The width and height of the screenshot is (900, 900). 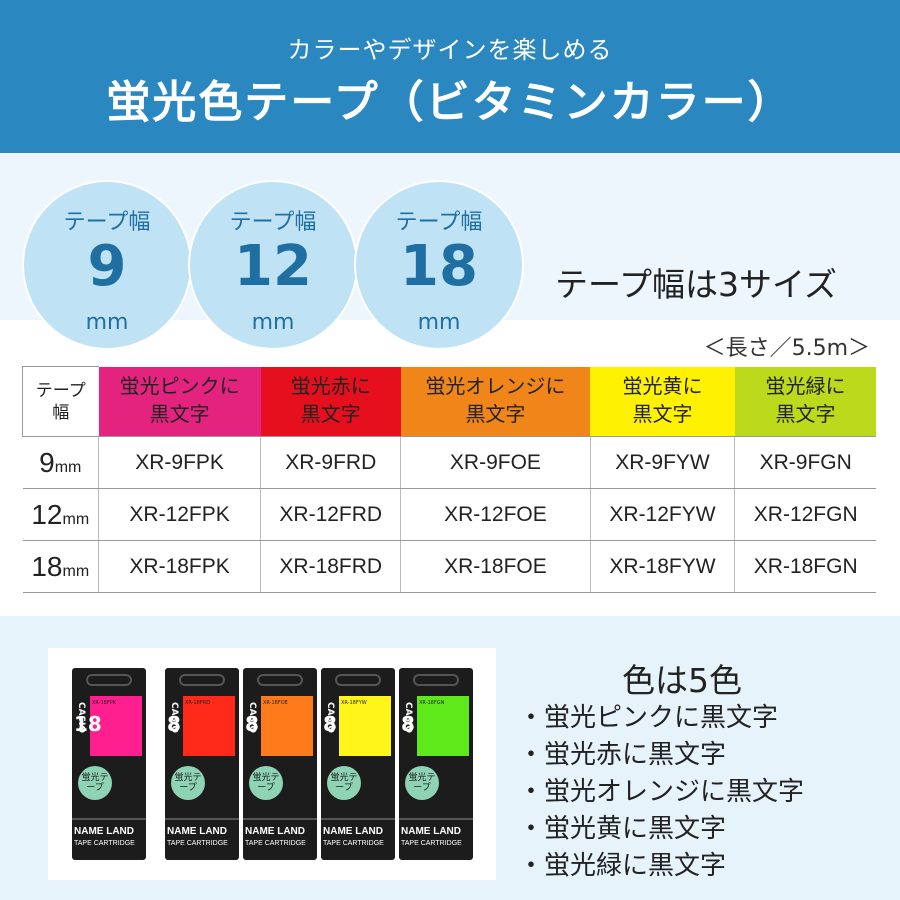 I want to click on width-circle-18: テープ幅 18 mm, so click(x=439, y=265).